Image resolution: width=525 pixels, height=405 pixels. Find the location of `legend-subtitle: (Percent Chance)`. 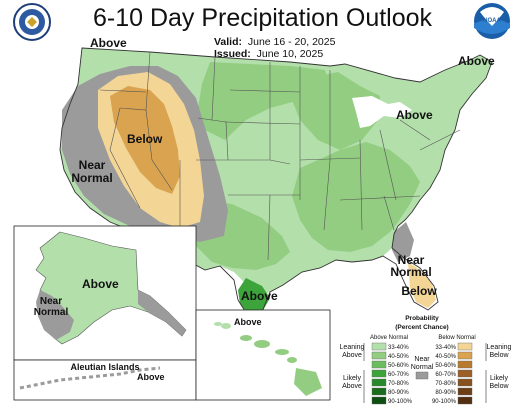

legend-subtitle: (Percent Chance) is located at coordinates (421, 327).